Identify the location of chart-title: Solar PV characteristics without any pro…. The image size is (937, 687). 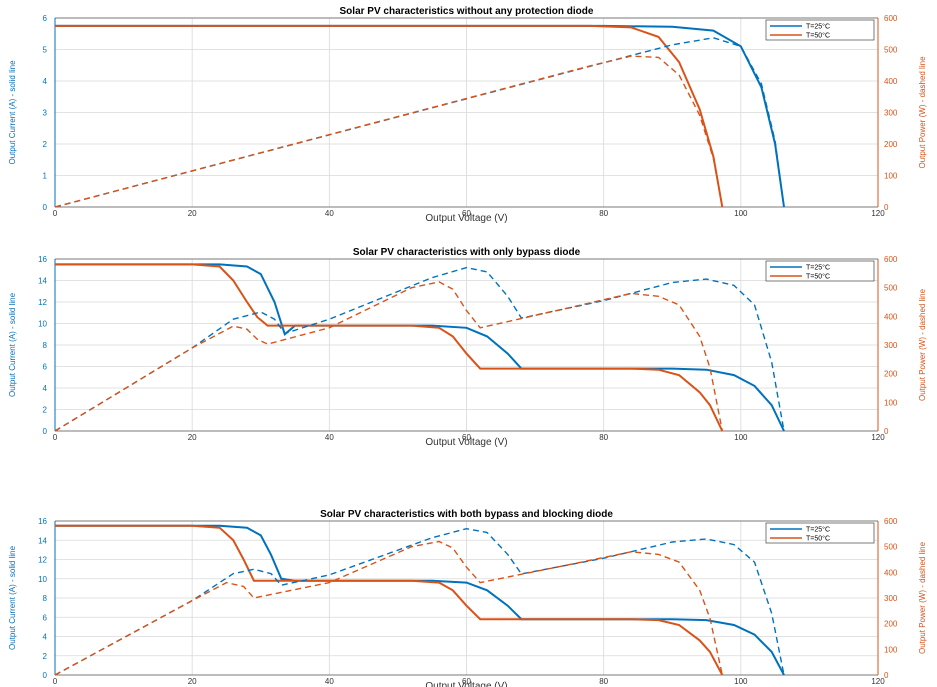
(467, 11).